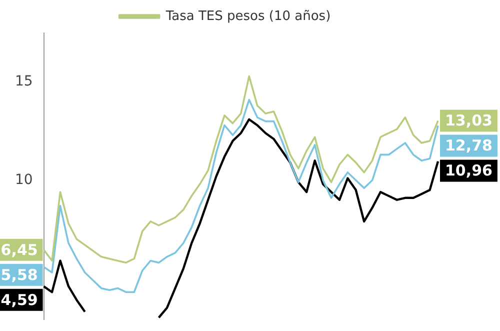  What do you see at coordinates (23, 82) in the screenshot?
I see `y-tick-label: 15` at bounding box center [23, 82].